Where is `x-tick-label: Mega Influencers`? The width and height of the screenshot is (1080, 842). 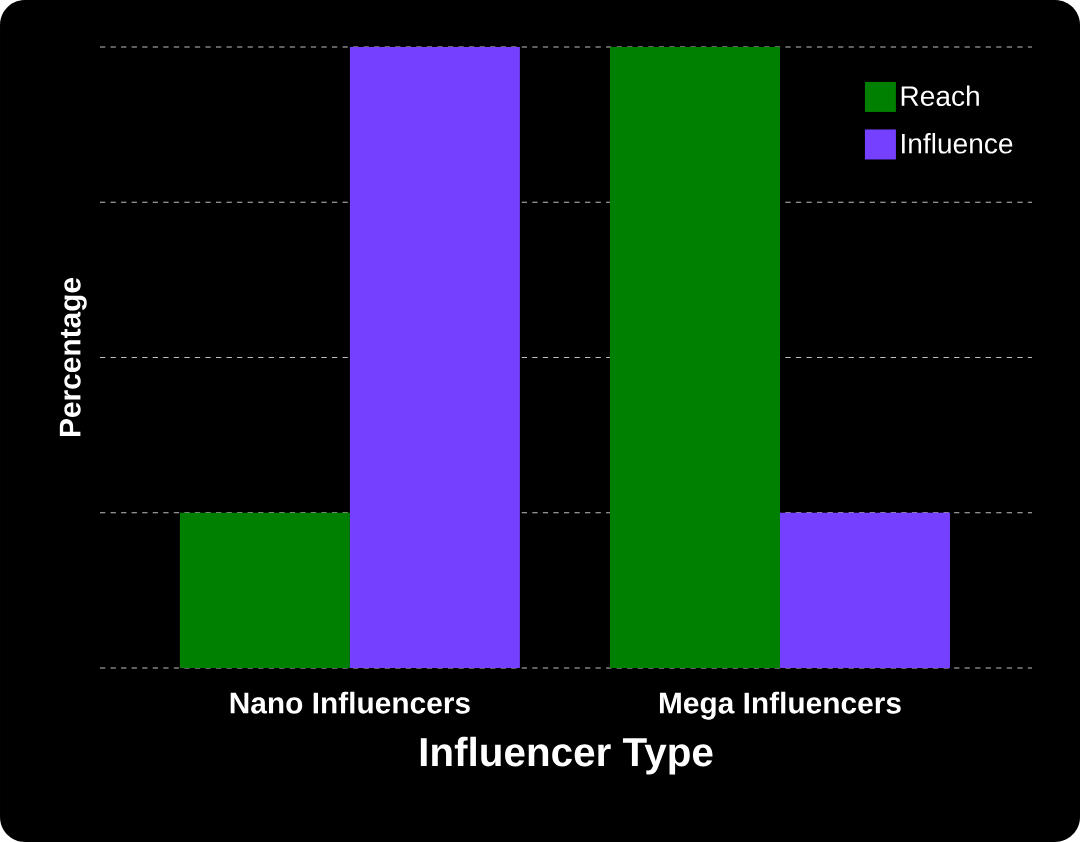
x-tick-label: Mega Influencers is located at coordinates (780, 705).